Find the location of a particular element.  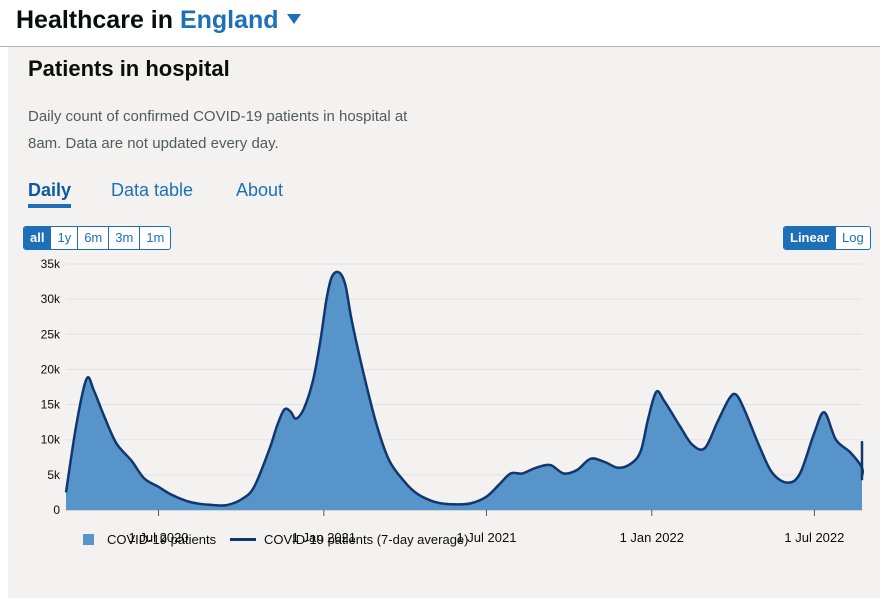

range-6m-button: 6m is located at coordinates (94, 238).